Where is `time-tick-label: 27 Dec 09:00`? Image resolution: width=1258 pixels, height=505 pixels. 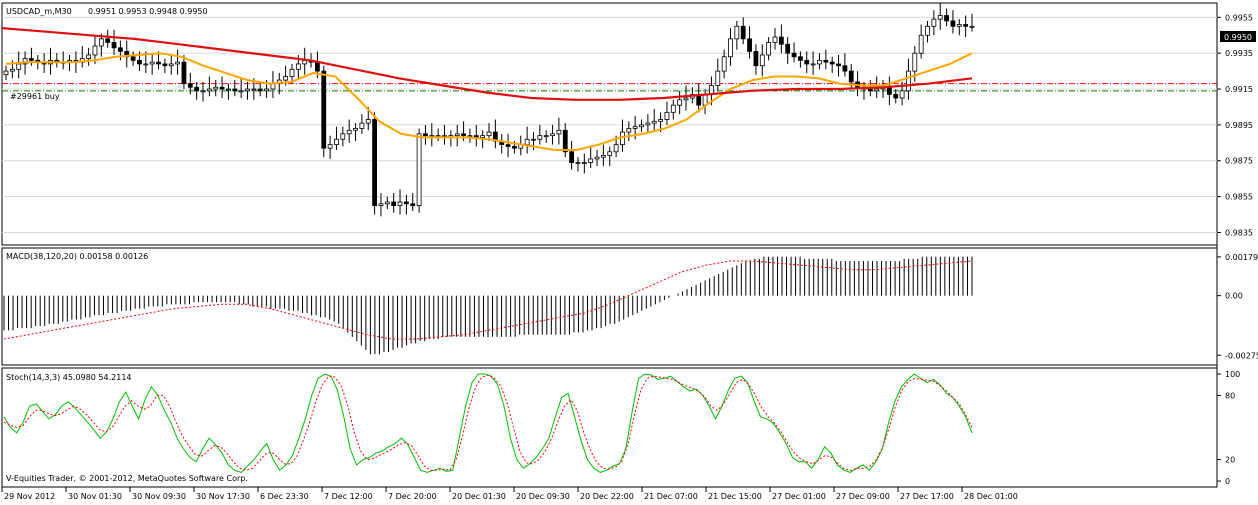
time-tick-label: 27 Dec 09:00 is located at coordinates (863, 496).